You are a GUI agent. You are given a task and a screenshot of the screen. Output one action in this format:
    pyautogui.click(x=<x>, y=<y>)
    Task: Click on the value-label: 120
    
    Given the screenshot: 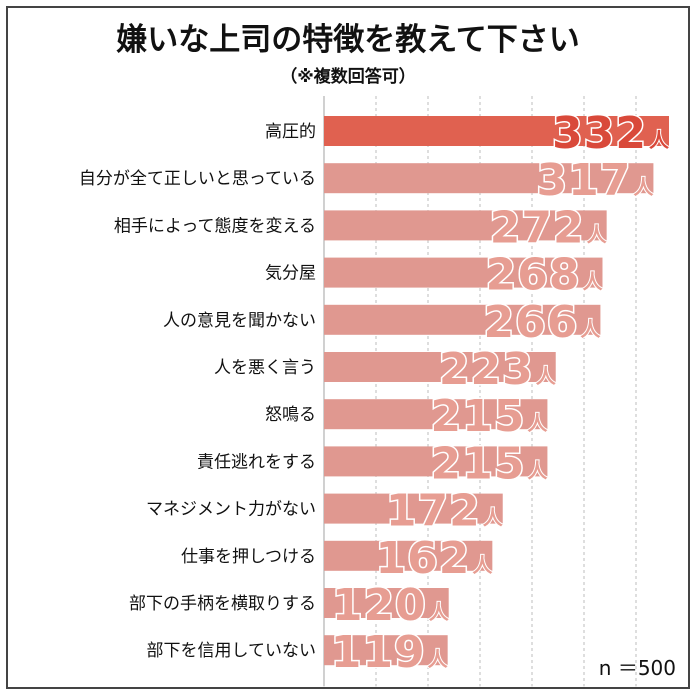 What is the action you would take?
    pyautogui.click(x=379, y=605)
    